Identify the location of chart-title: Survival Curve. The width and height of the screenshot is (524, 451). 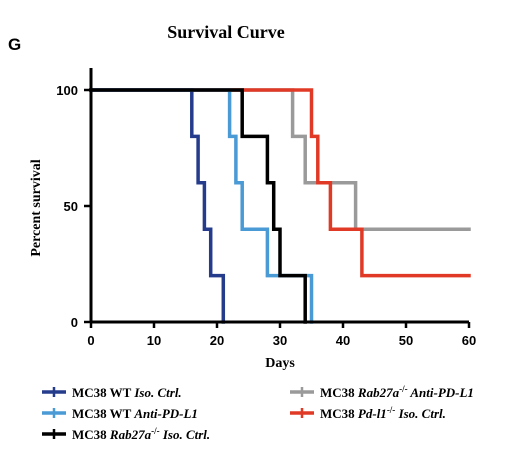
(226, 32).